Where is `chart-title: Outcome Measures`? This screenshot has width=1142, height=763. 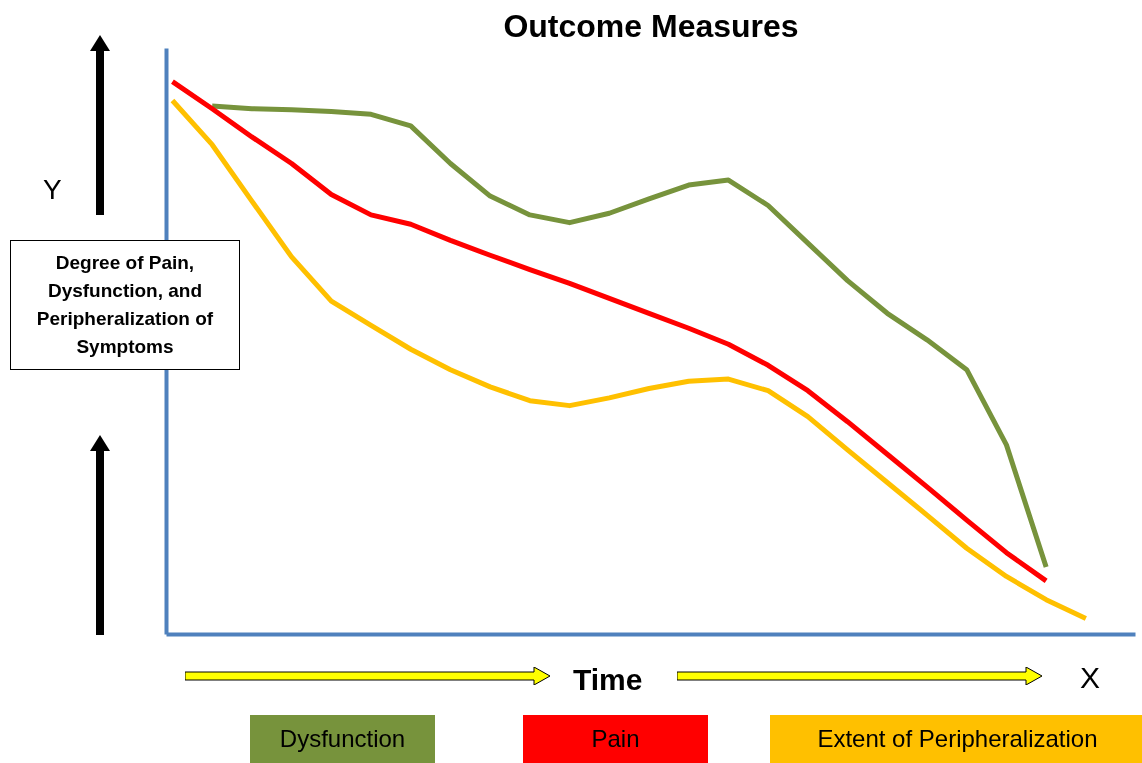 chart-title: Outcome Measures is located at coordinates (651, 25).